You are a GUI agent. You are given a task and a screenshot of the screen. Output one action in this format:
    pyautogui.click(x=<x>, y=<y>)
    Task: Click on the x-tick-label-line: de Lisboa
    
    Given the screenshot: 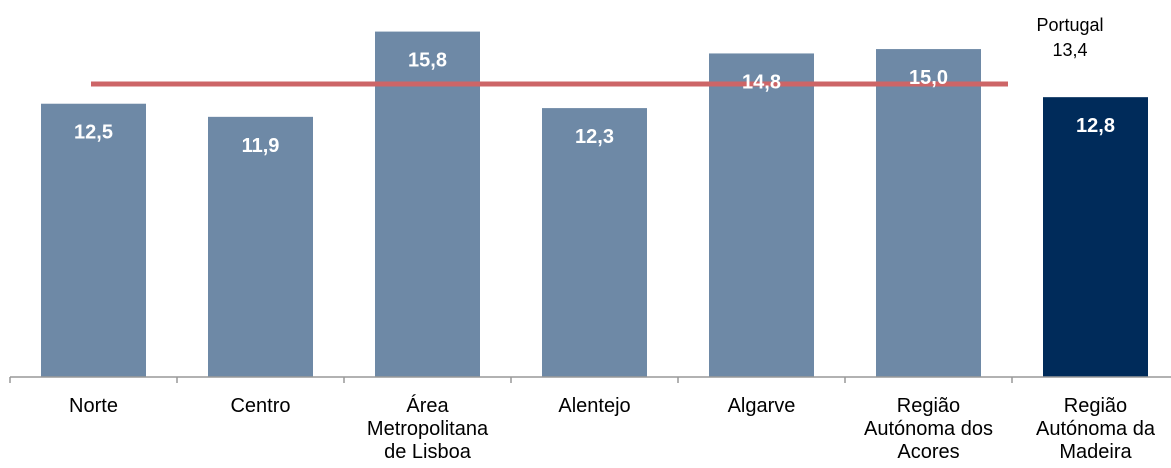 What is the action you would take?
    pyautogui.click(x=428, y=452)
    